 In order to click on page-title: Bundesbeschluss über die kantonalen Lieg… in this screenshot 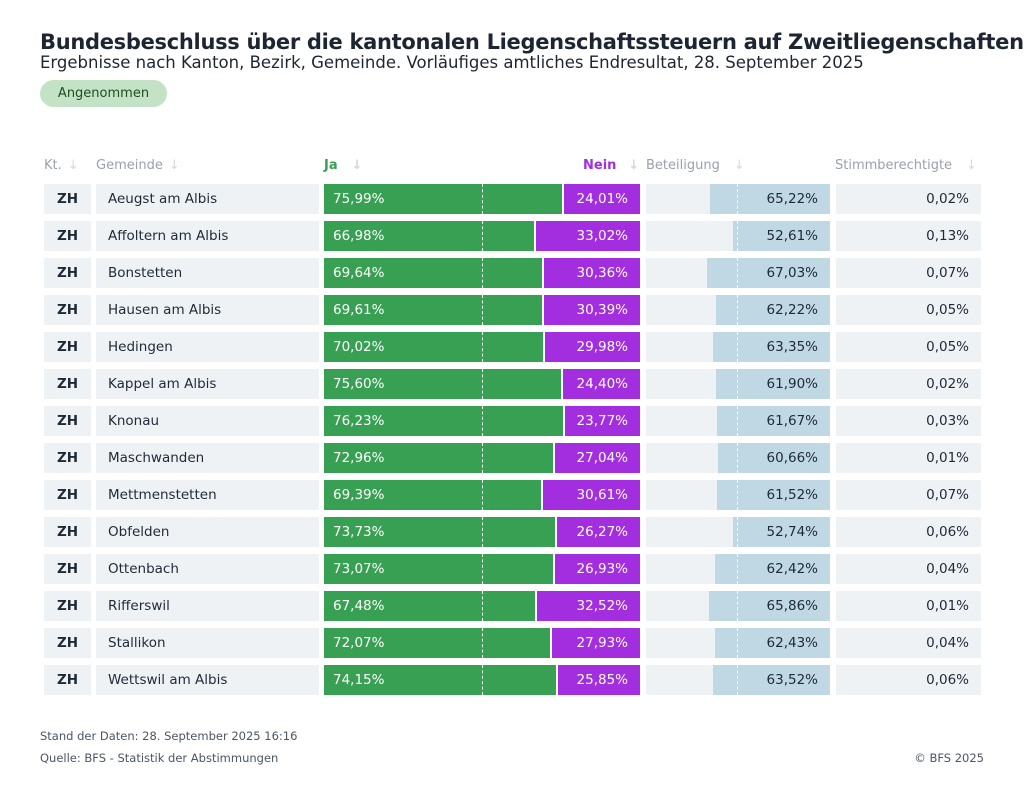, I will do `click(532, 42)`.